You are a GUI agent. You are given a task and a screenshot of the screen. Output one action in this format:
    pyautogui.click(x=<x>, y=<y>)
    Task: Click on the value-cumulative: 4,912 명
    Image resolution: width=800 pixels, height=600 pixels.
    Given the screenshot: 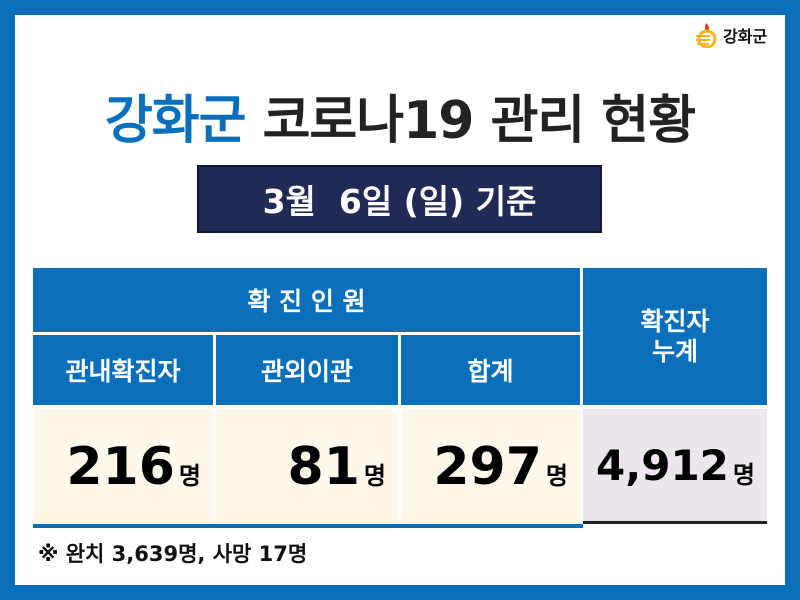 What is the action you would take?
    pyautogui.click(x=675, y=466)
    